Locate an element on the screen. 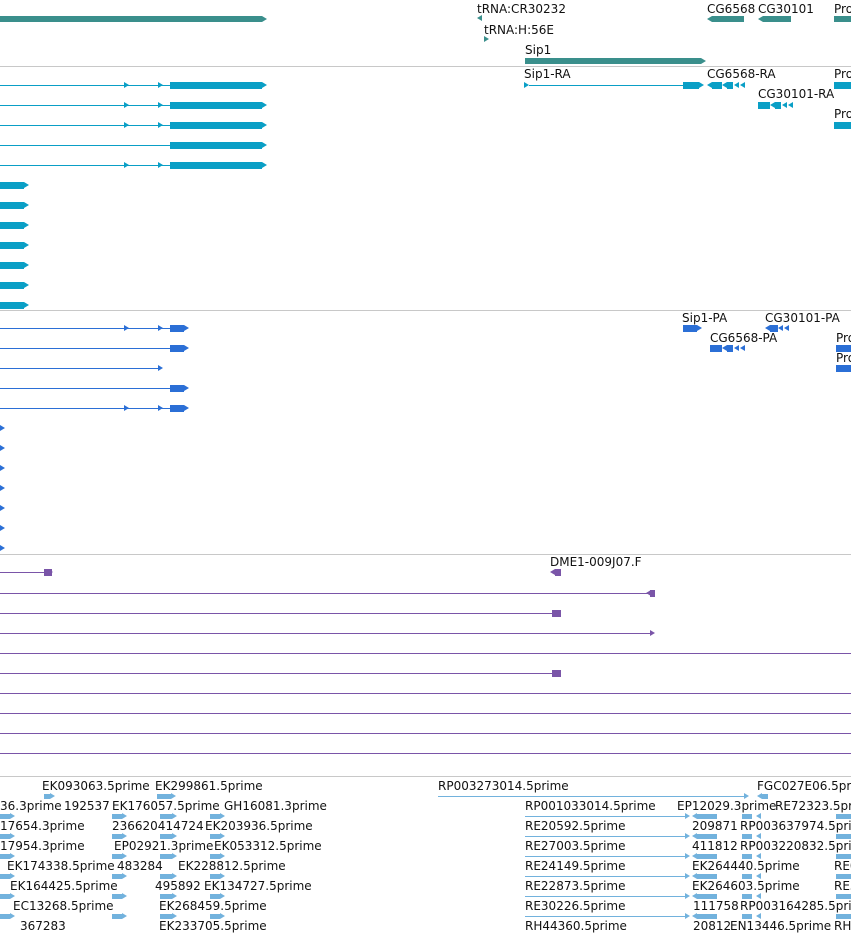  gene-feature-cg6568 is located at coordinates (728, 19).